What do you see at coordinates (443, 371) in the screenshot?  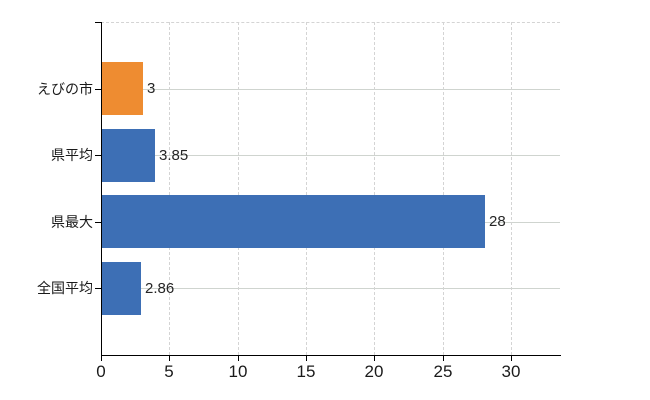 I see `x-tick-label: 25` at bounding box center [443, 371].